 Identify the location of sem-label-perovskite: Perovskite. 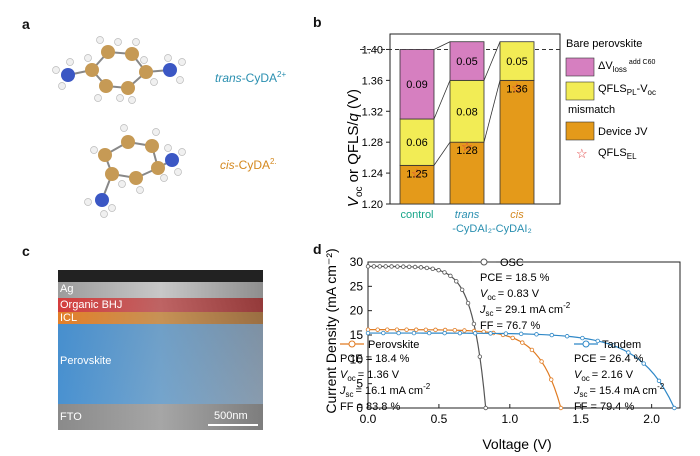
(86, 361).